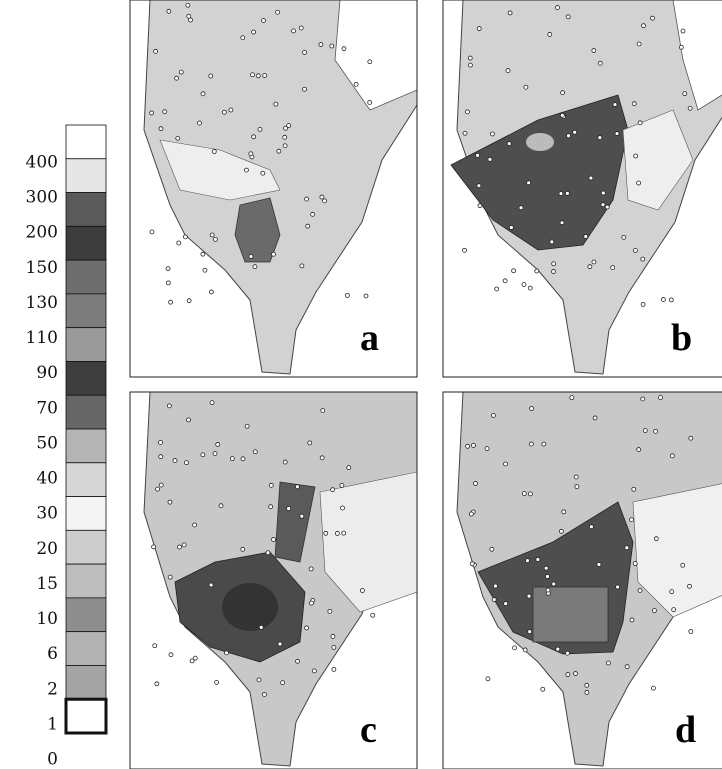 Image resolution: width=722 pixels, height=769 pixels. I want to click on panel-label: b, so click(681, 338).